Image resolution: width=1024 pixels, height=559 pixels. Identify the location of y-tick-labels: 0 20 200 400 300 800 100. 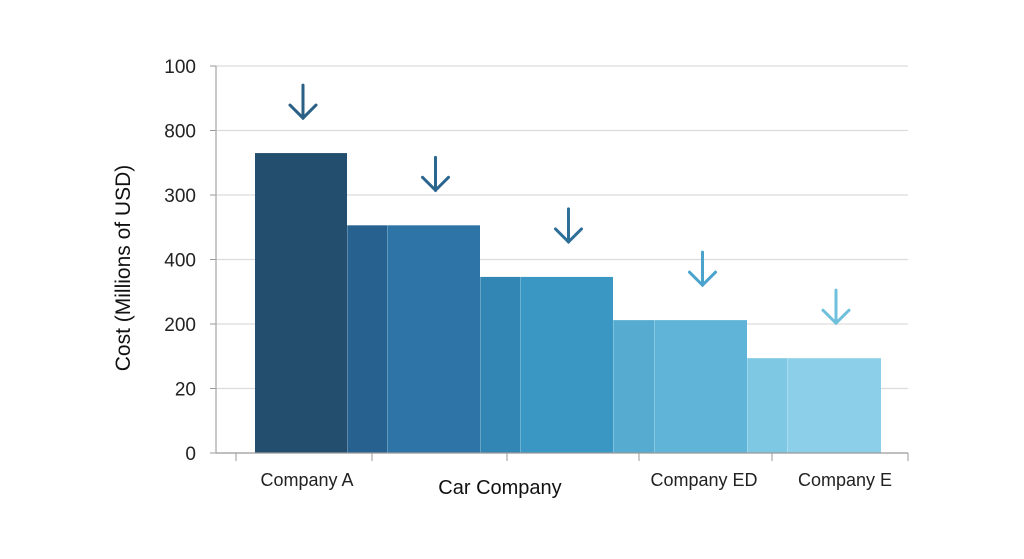
(180, 261).